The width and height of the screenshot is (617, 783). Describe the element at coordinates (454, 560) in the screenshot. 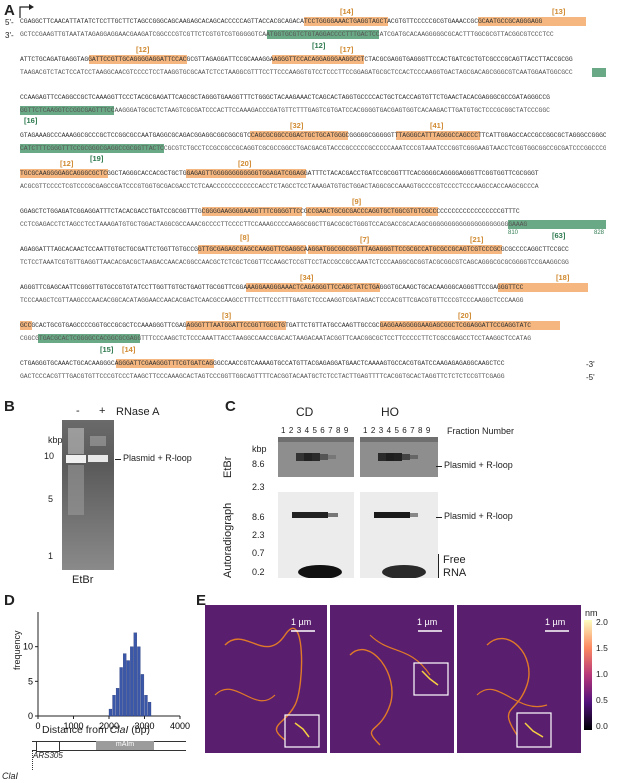

I see `free-rna-label-1: Free` at that location.